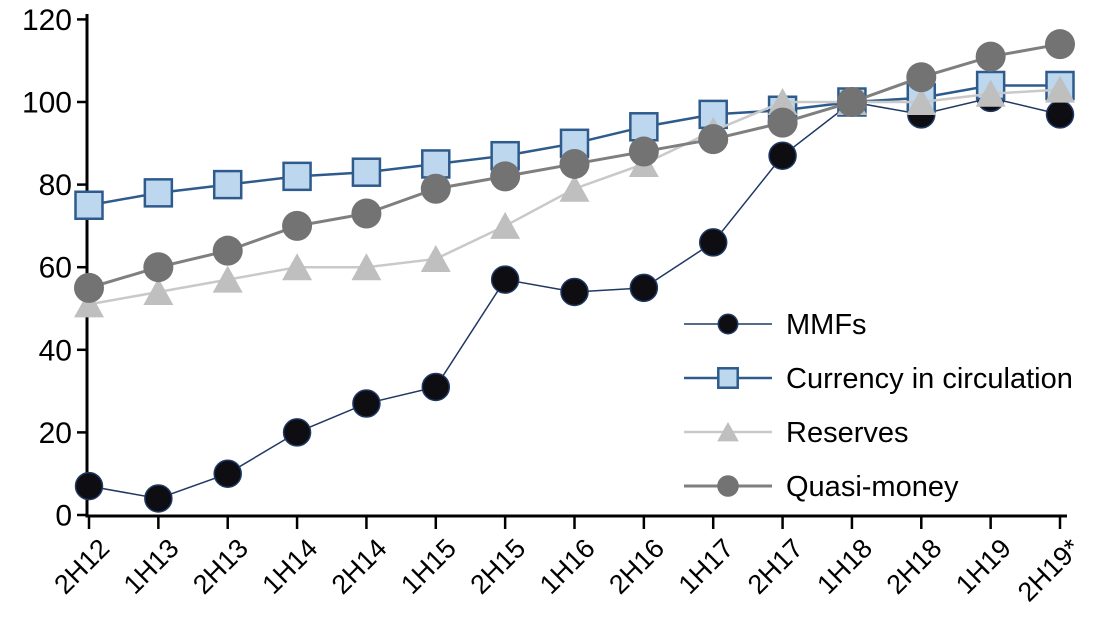 The width and height of the screenshot is (1119, 640). Describe the element at coordinates (55, 185) in the screenshot. I see `y-tick-label: 80` at that location.